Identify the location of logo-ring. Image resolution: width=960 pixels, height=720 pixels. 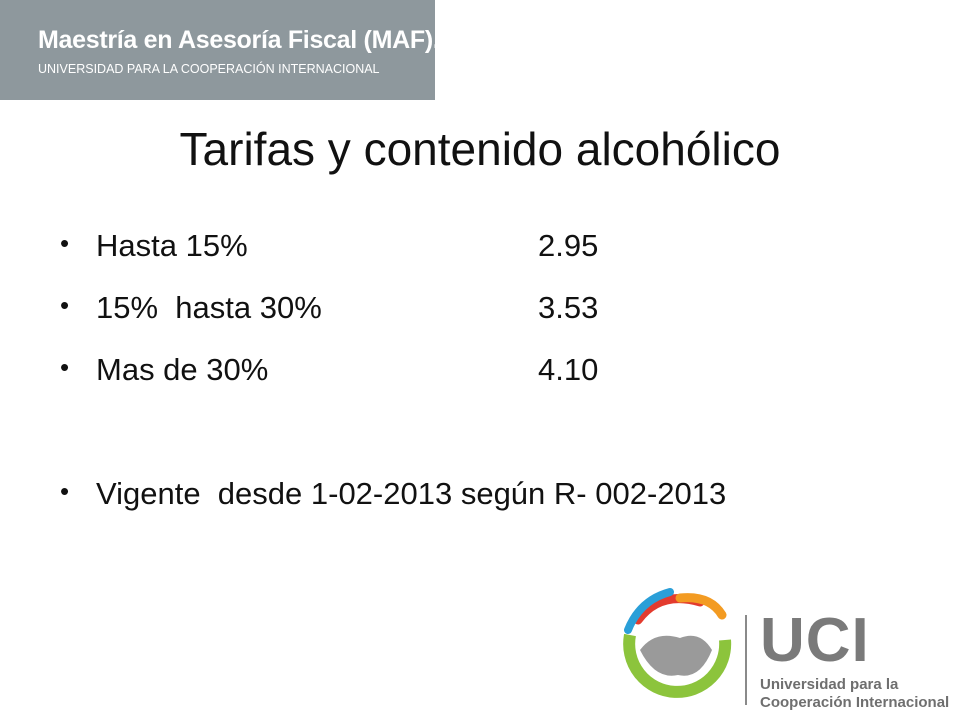
(677, 665).